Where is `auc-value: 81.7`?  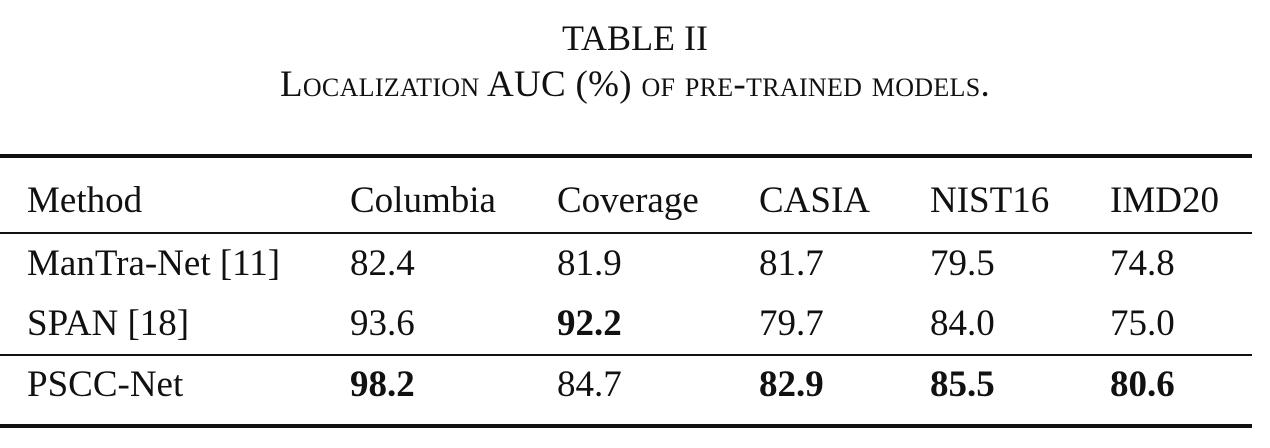 auc-value: 81.7 is located at coordinates (791, 263).